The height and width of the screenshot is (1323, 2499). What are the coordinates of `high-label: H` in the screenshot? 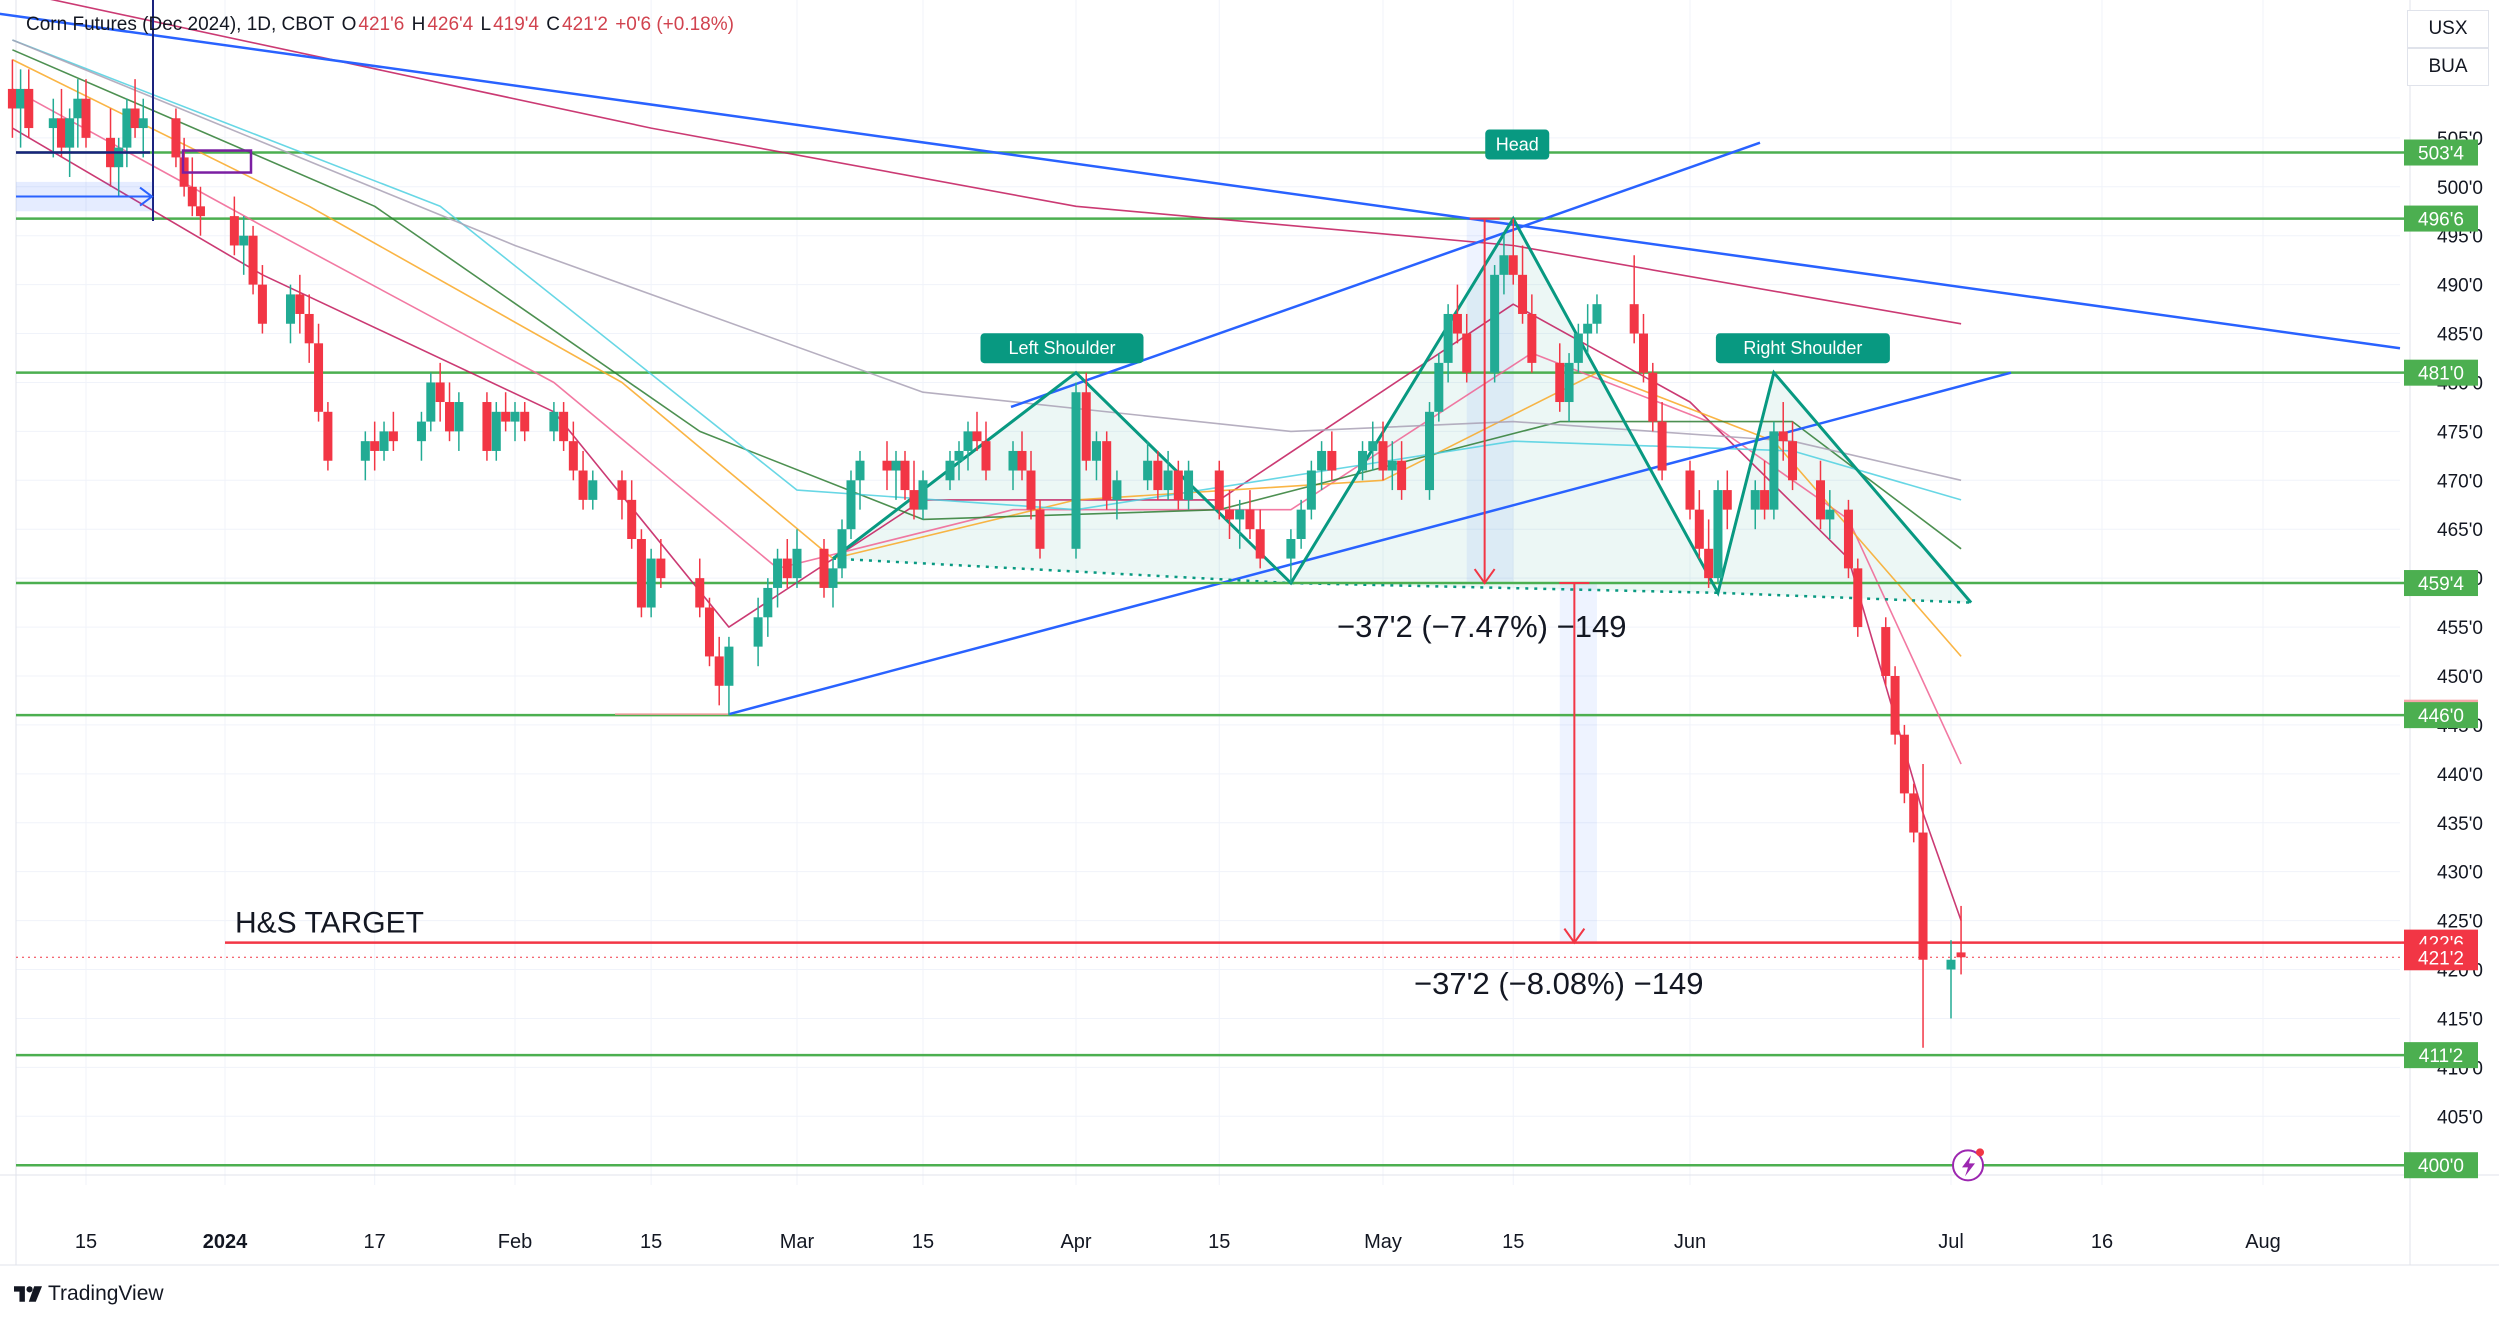 It's located at (418, 24).